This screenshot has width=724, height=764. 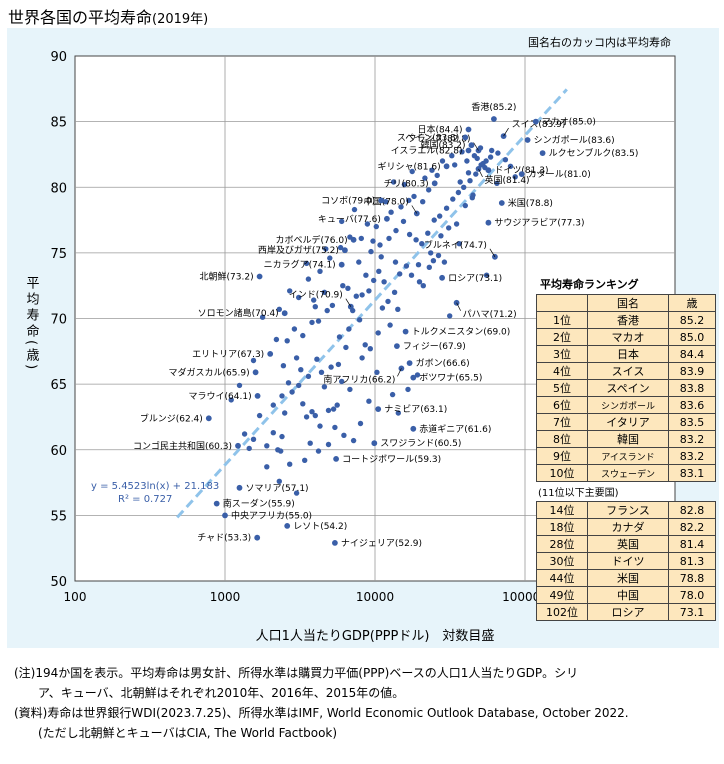 What do you see at coordinates (692, 527) in the screenshot?
I see `age-cell: 82.2` at bounding box center [692, 527].